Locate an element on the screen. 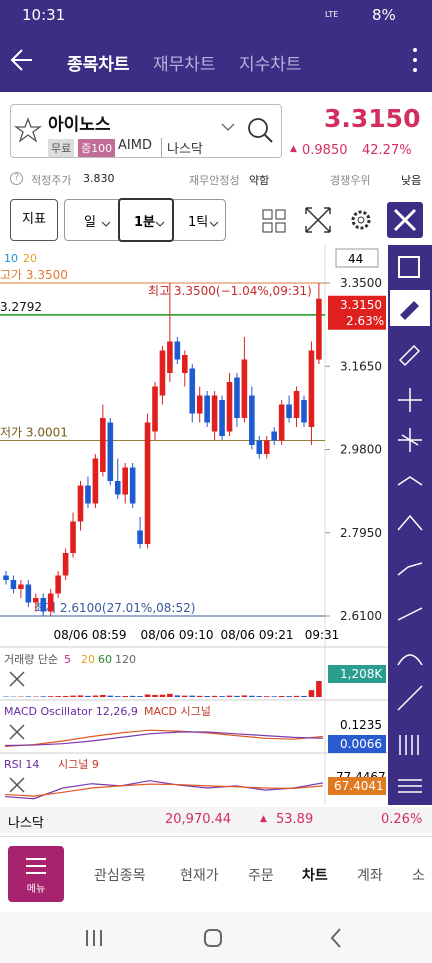  nav-item: 소 is located at coordinates (418, 876).